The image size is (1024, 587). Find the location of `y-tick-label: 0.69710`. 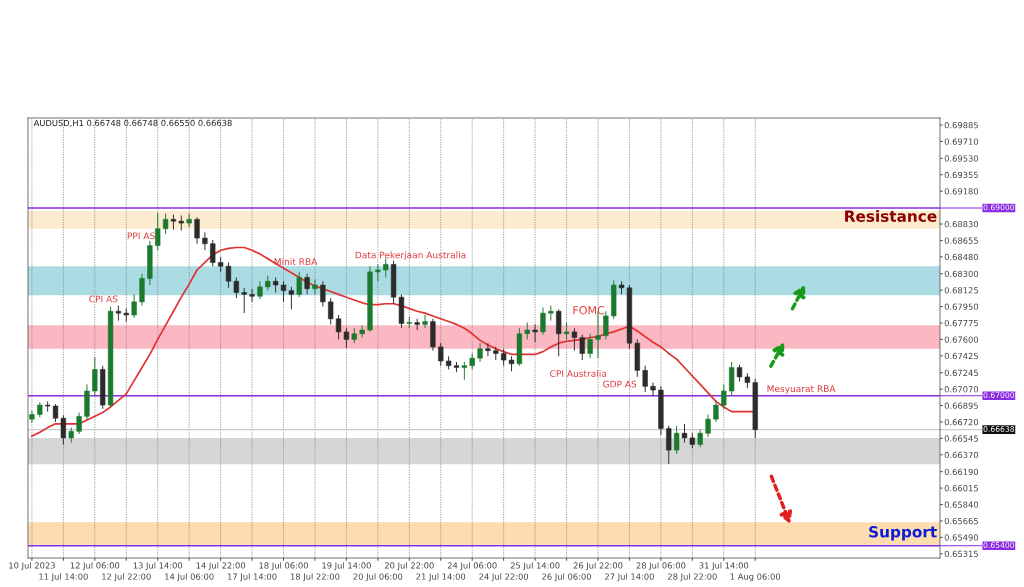

y-tick-label: 0.69710 is located at coordinates (961, 141).